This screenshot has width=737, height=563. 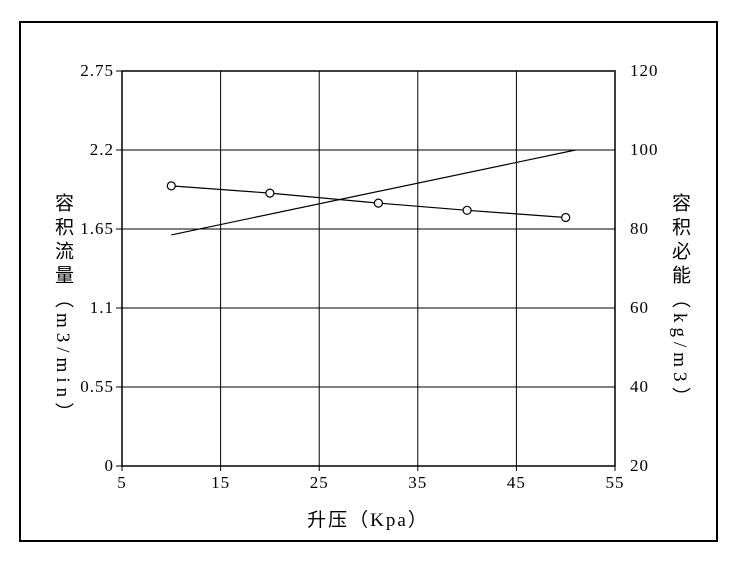 I want to click on right-axis-tick-label: 40, so click(x=639, y=386).